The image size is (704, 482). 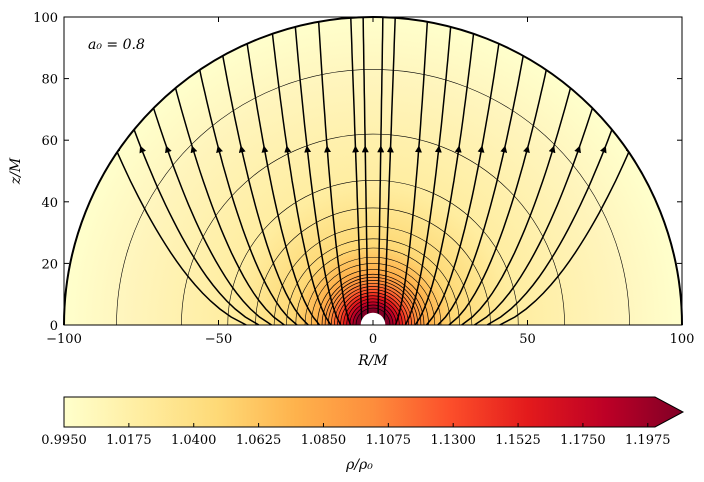 I want to click on colorbar-label: ρ/ρ₀, so click(x=359, y=465).